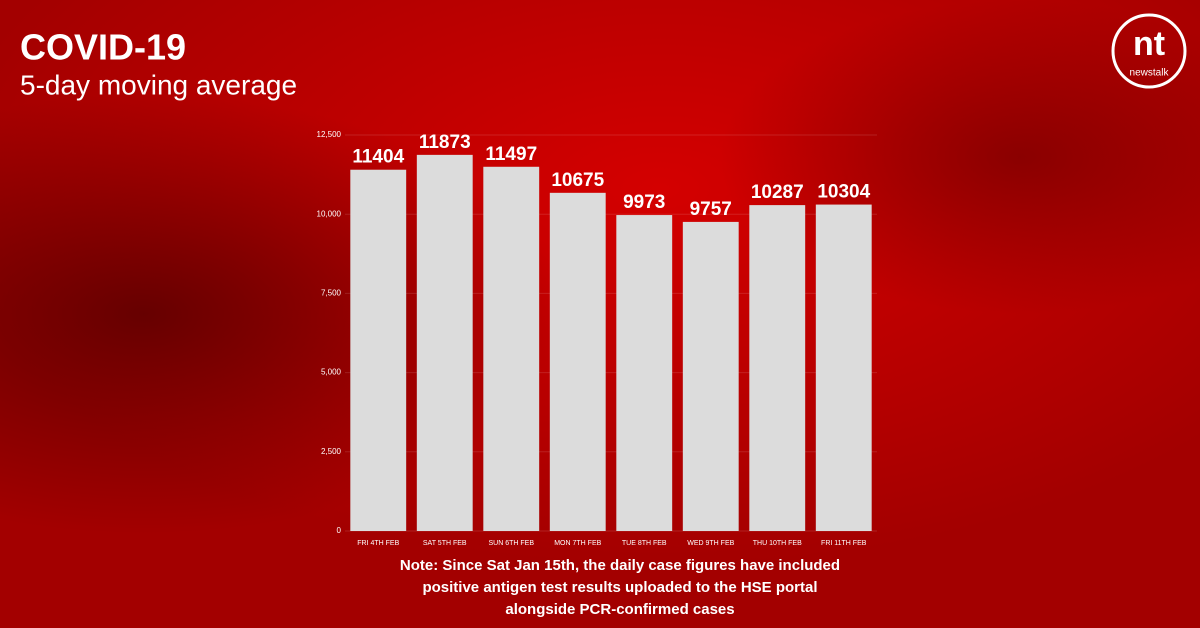 This screenshot has width=1200, height=628. I want to click on logo: nt newstalk, so click(1149, 51).